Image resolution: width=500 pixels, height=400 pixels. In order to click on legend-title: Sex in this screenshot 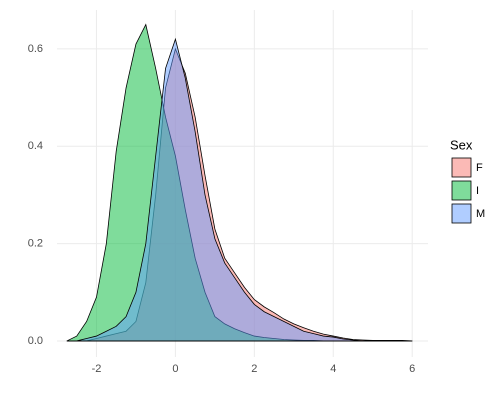, I will do `click(461, 144)`.